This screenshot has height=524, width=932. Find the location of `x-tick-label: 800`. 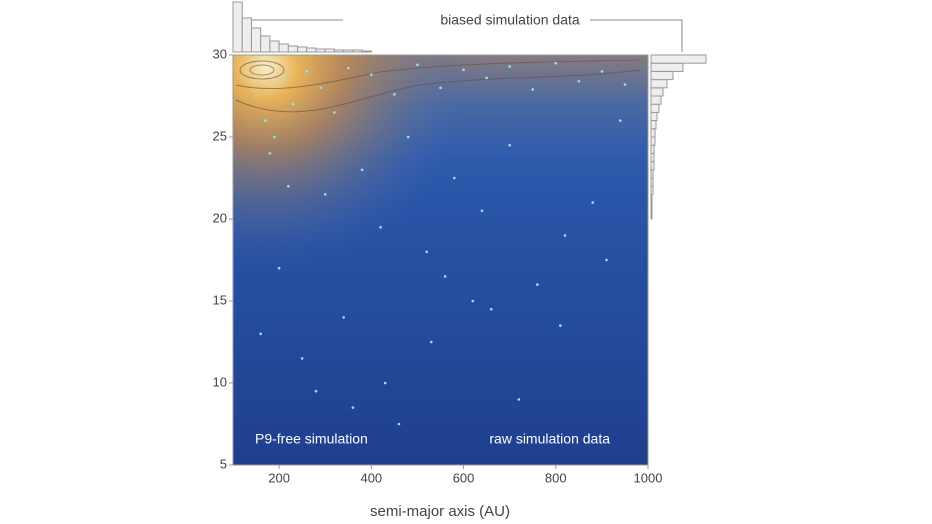

x-tick-label: 800 is located at coordinates (556, 477).